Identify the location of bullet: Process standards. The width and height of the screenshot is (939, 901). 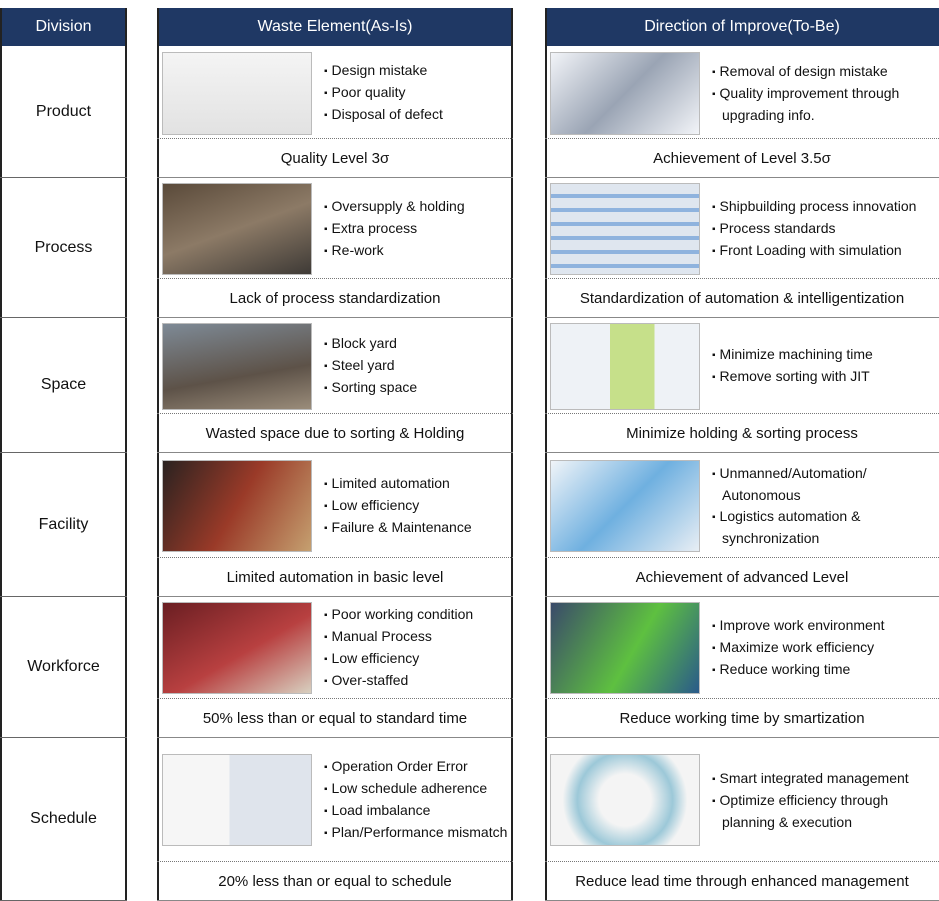
(814, 229).